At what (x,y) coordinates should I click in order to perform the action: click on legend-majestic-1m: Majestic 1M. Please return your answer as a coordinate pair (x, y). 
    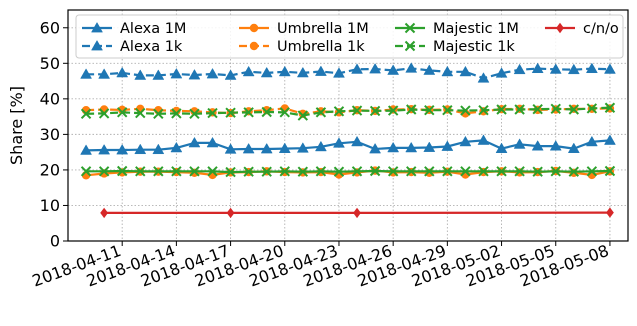
    Looking at the image, I should click on (457, 29).